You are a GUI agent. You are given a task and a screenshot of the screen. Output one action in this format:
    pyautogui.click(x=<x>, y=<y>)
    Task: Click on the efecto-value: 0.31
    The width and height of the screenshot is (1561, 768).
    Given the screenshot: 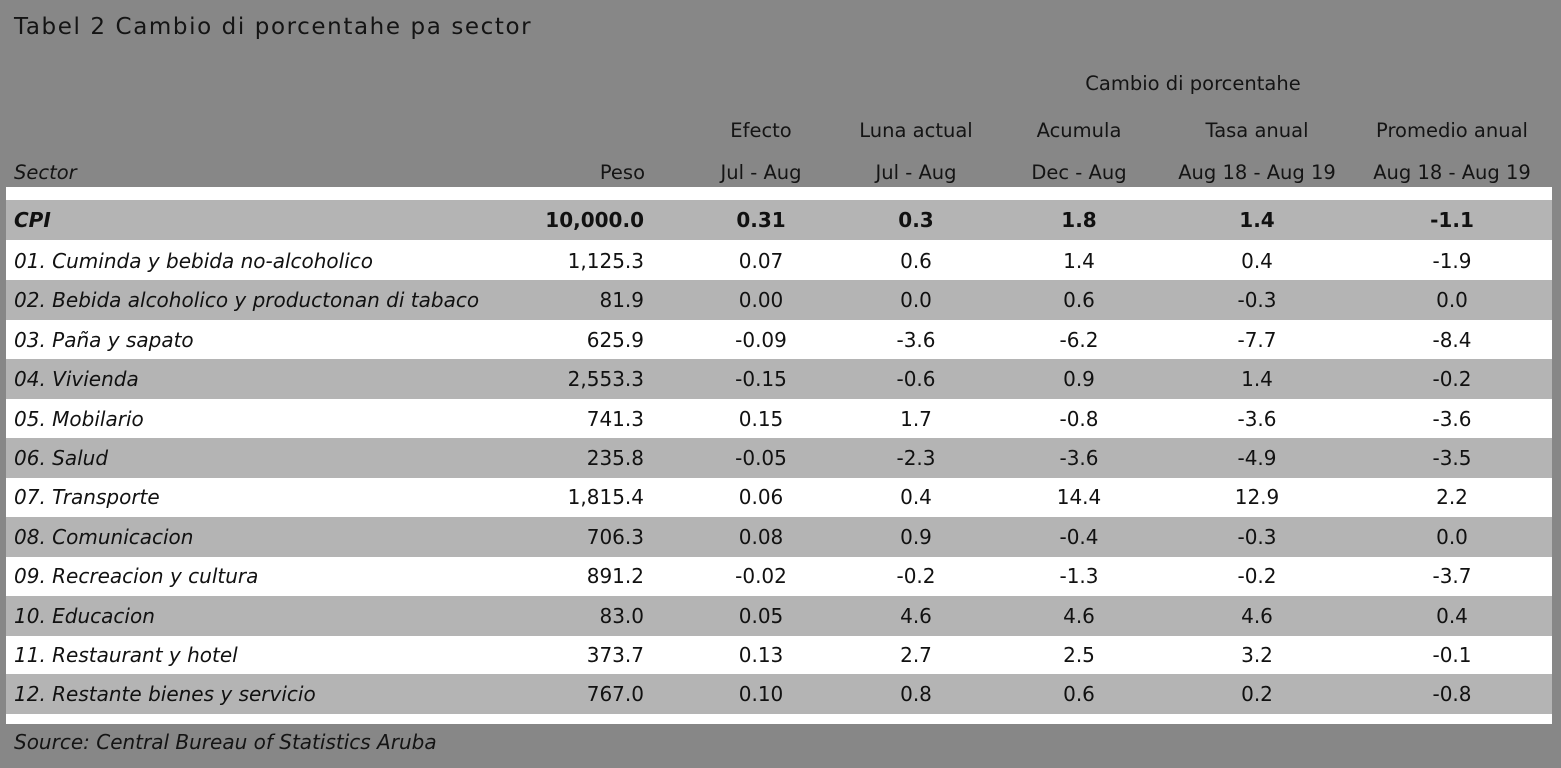 What is the action you would take?
    pyautogui.click(x=761, y=220)
    